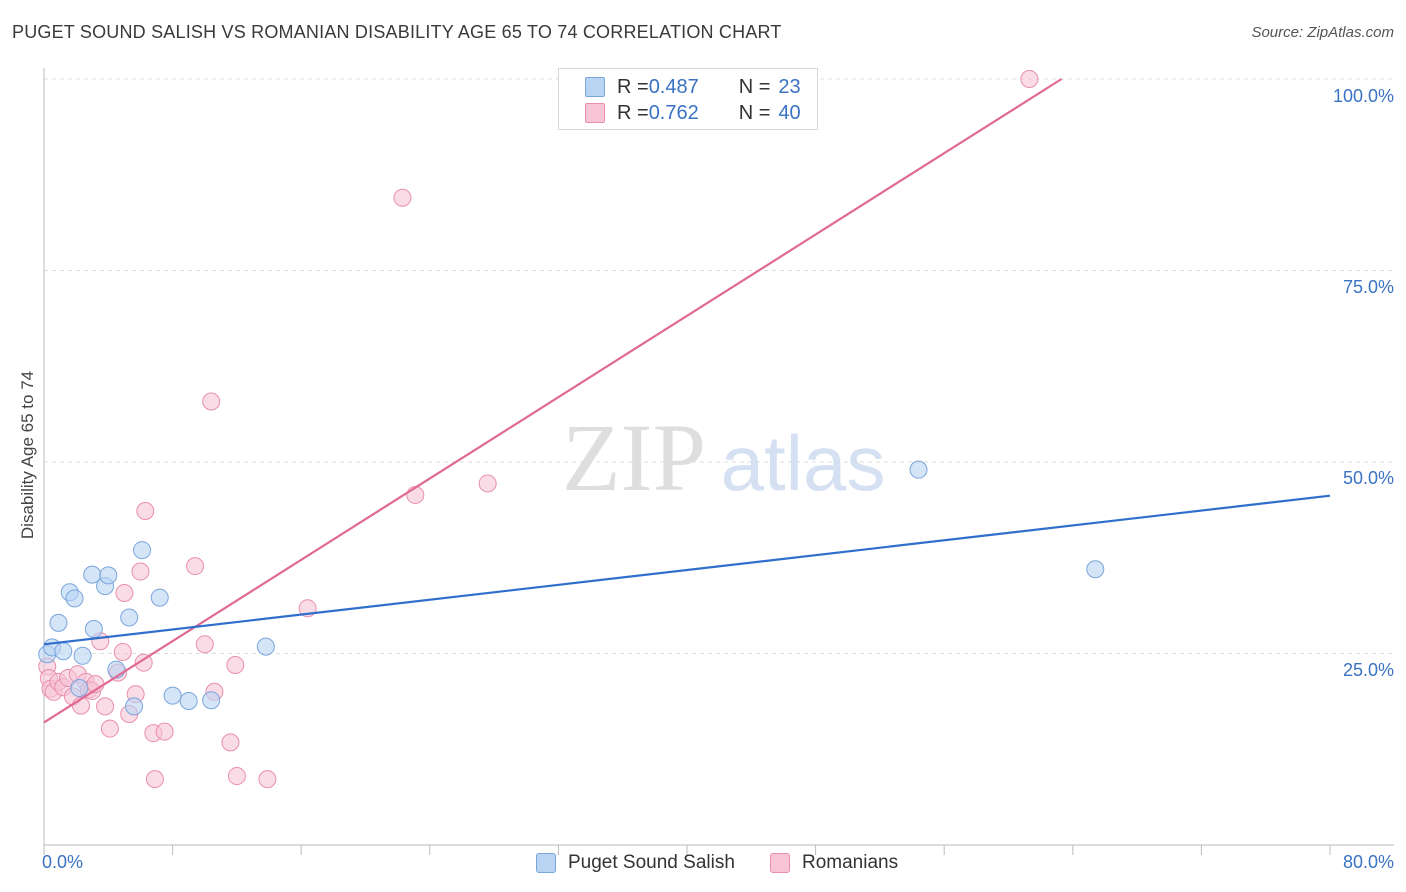 This screenshot has height=892, width=1406. Describe the element at coordinates (687, 850) in the screenshot. I see `x-tick-marks` at that location.